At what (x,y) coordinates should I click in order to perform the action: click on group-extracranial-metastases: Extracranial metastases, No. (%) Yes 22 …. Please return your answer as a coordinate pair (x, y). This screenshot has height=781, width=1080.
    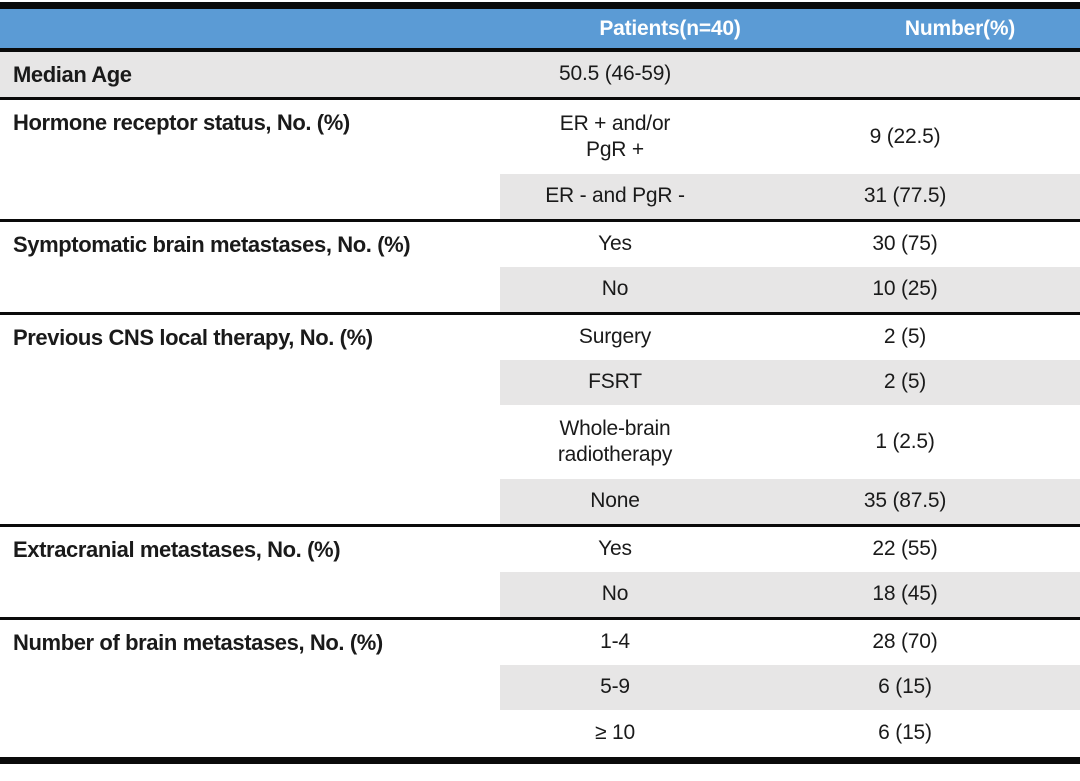
    Looking at the image, I should click on (540, 573).